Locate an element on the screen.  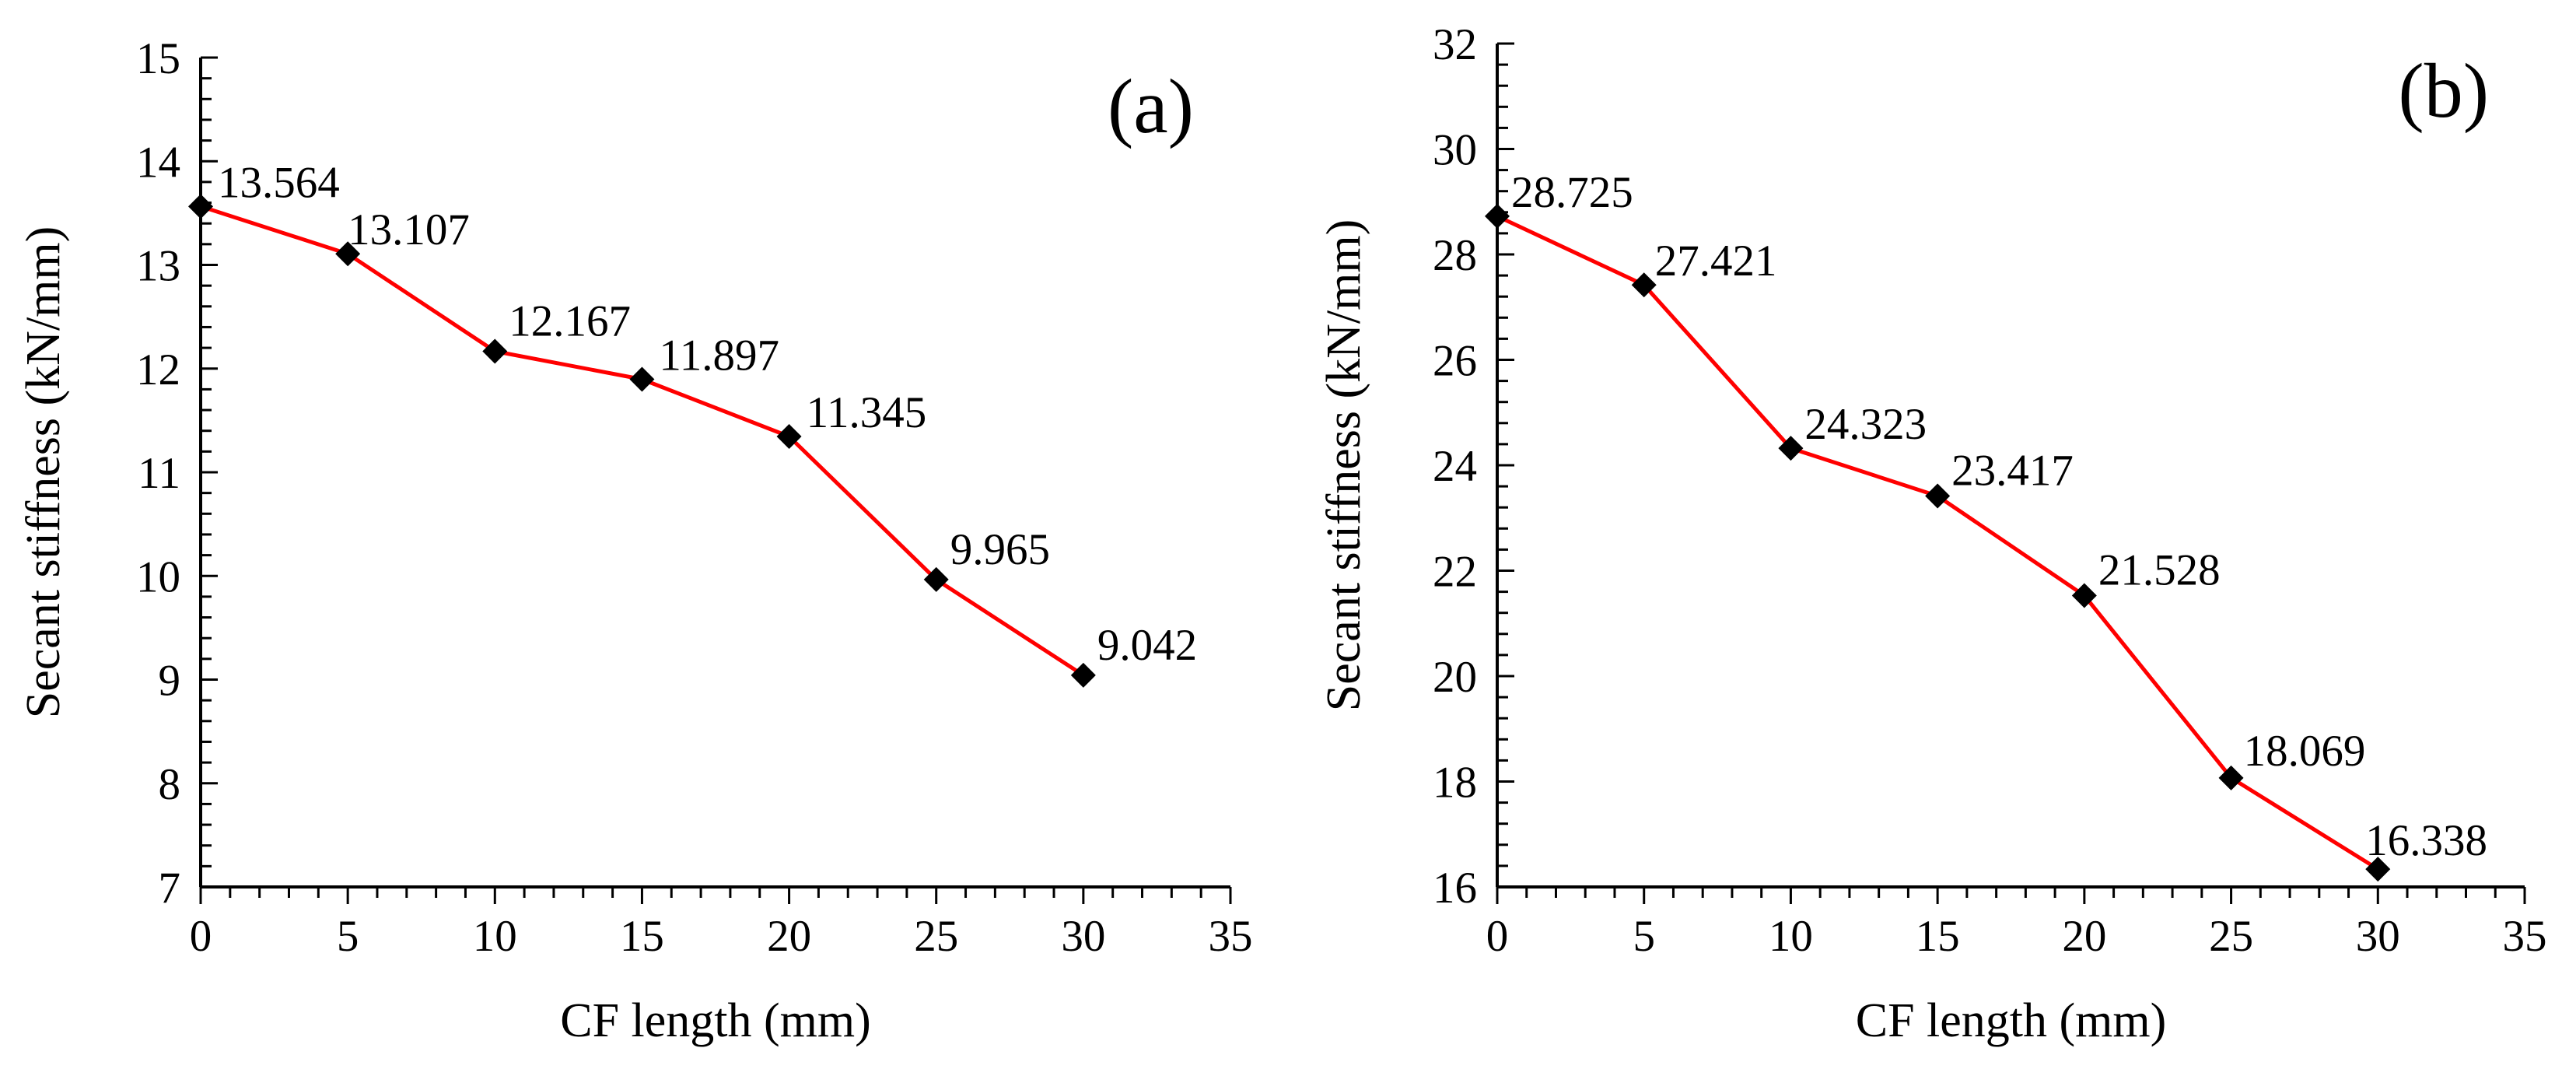
data-label: 9.042 is located at coordinates (1147, 645).